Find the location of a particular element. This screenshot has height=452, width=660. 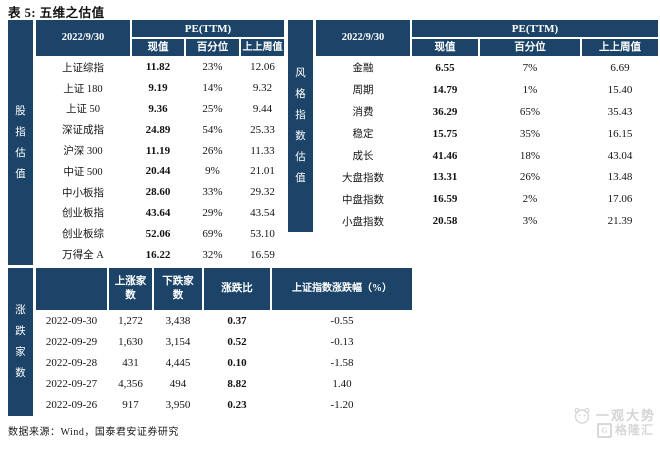

index-prev-header: 上上周值 is located at coordinates (262, 47).